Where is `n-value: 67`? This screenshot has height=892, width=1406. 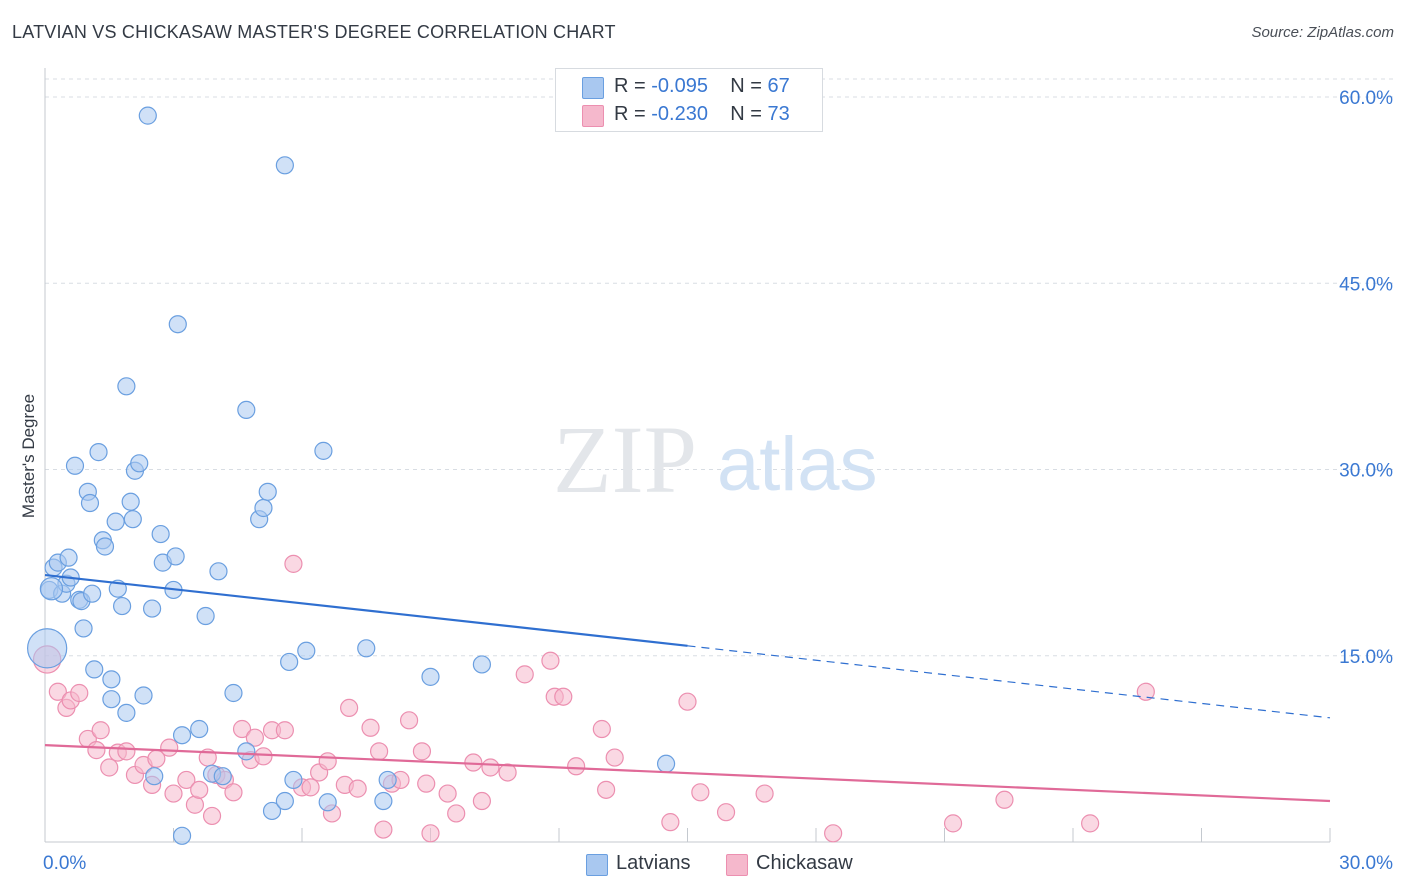 n-value: 67 is located at coordinates (778, 86).